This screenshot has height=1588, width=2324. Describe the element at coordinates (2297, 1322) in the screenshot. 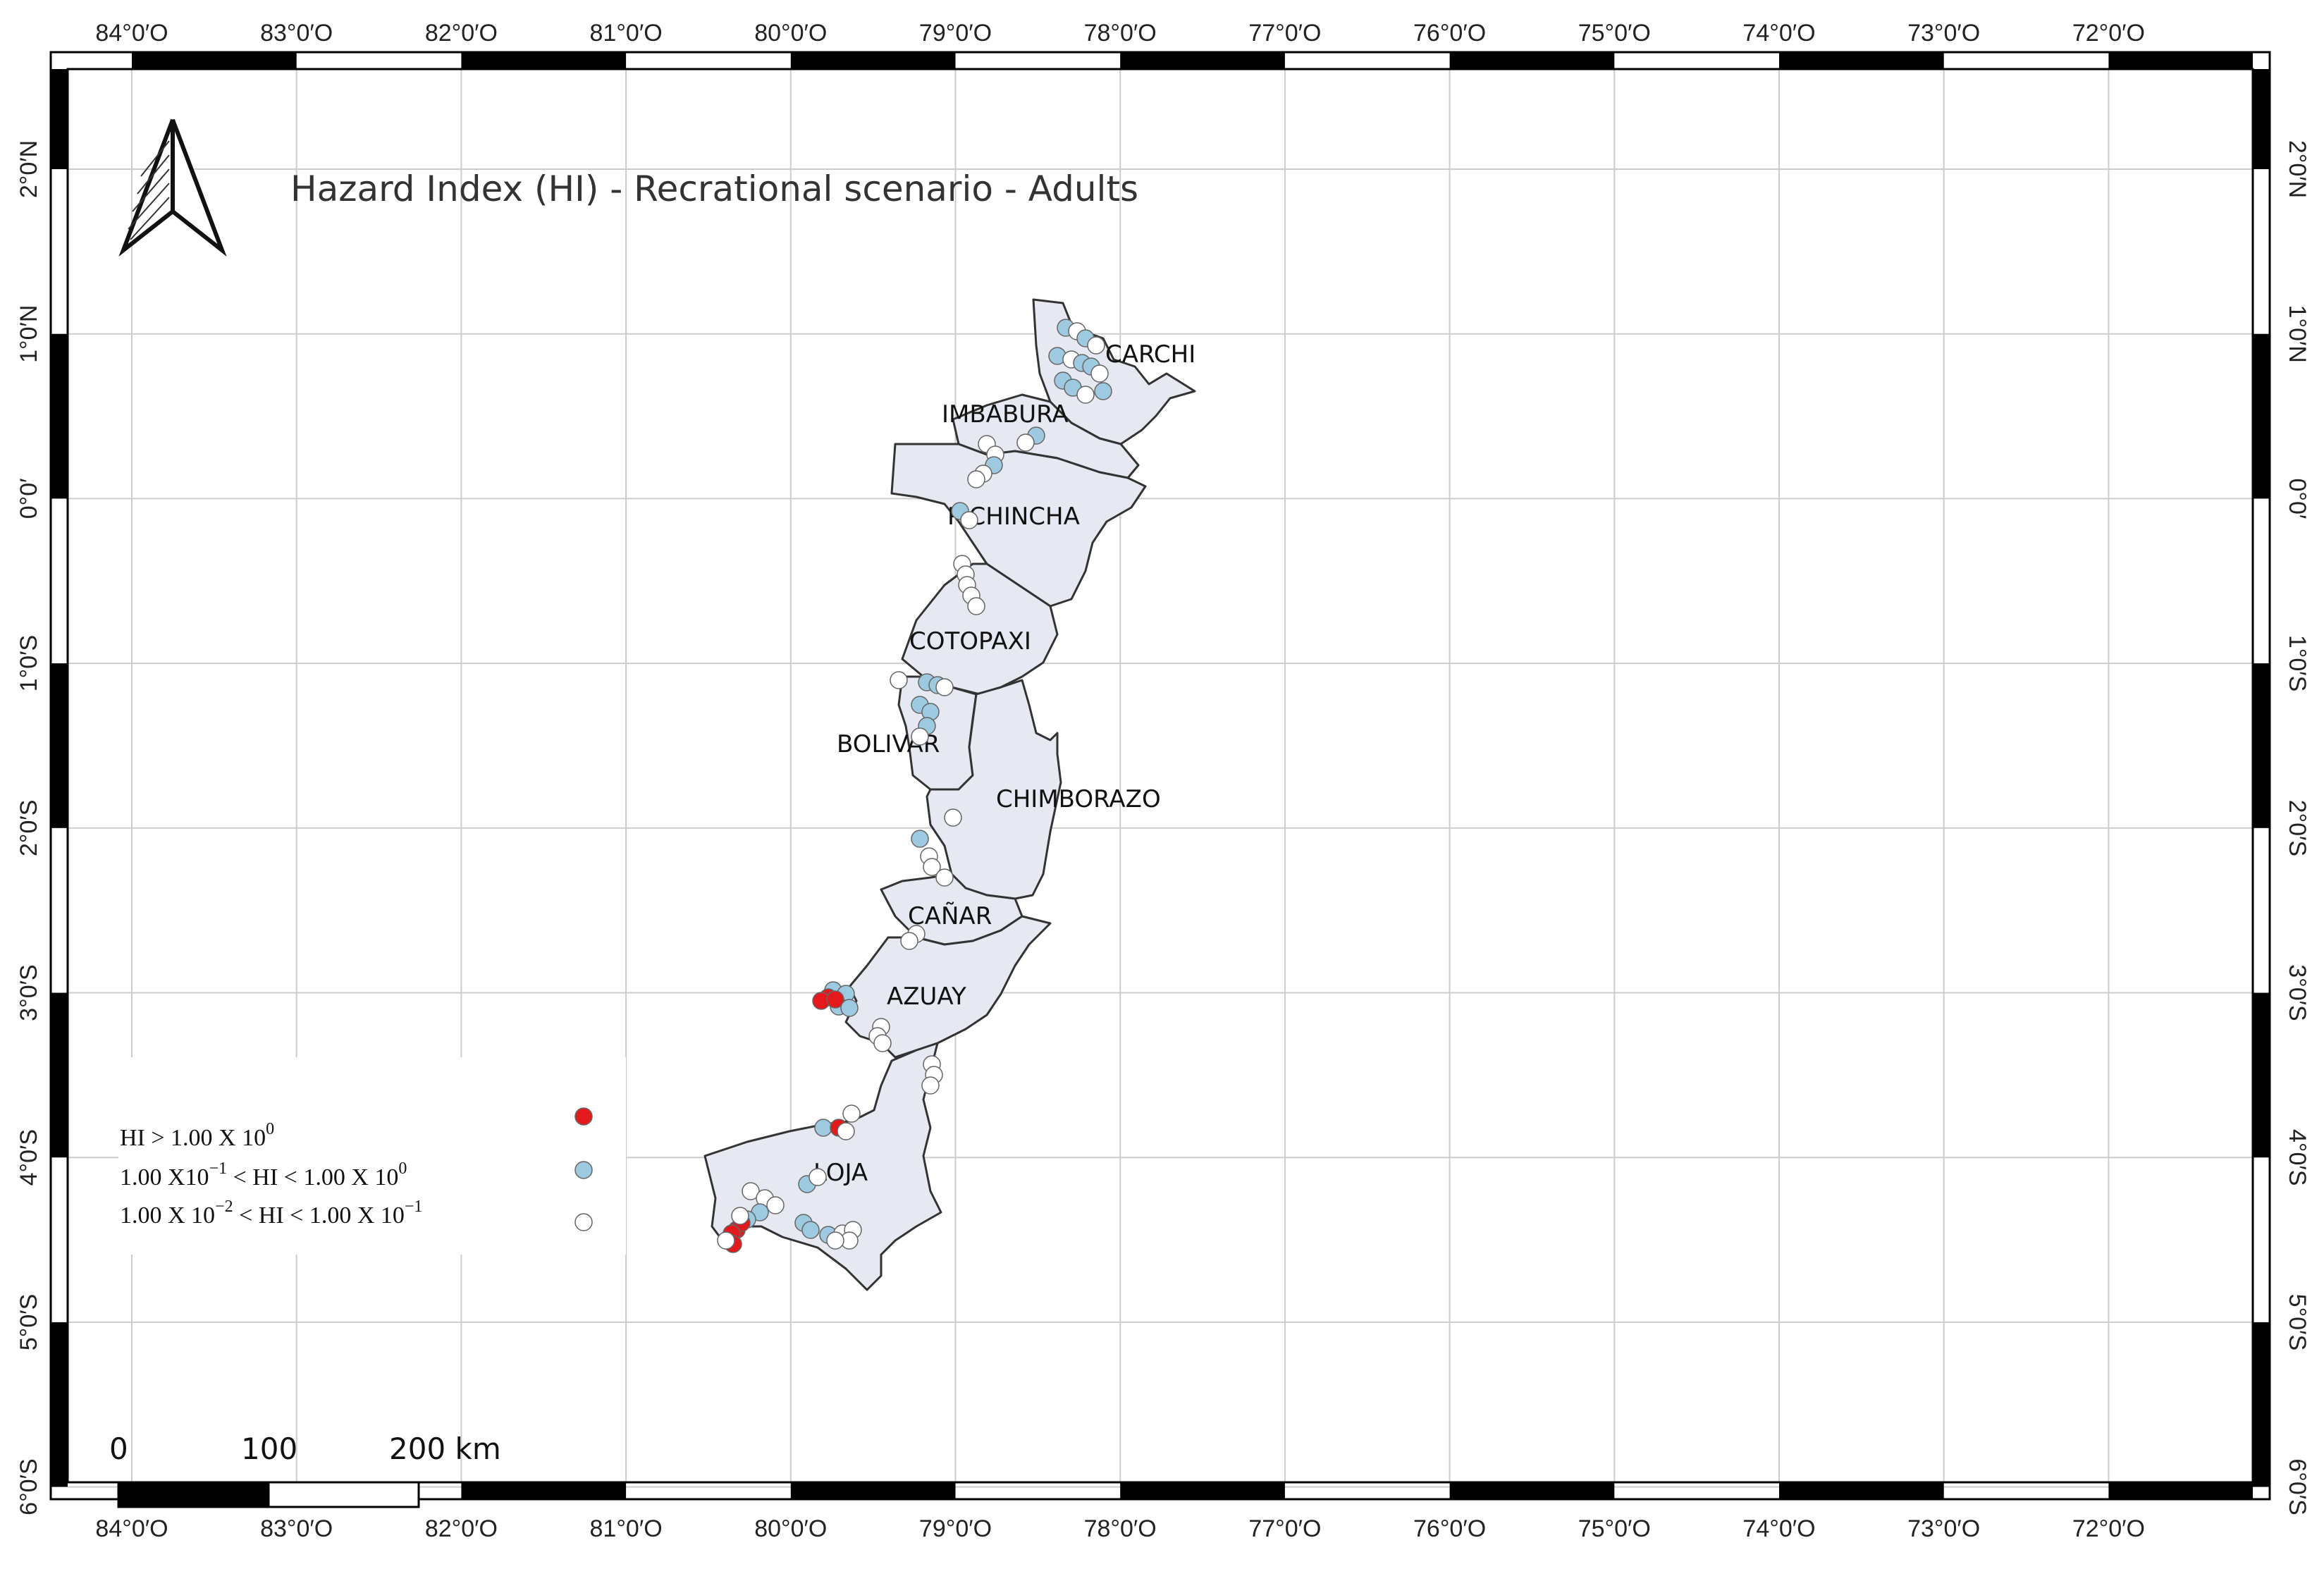

I see `latitude-label-right: 5°0′S` at that location.